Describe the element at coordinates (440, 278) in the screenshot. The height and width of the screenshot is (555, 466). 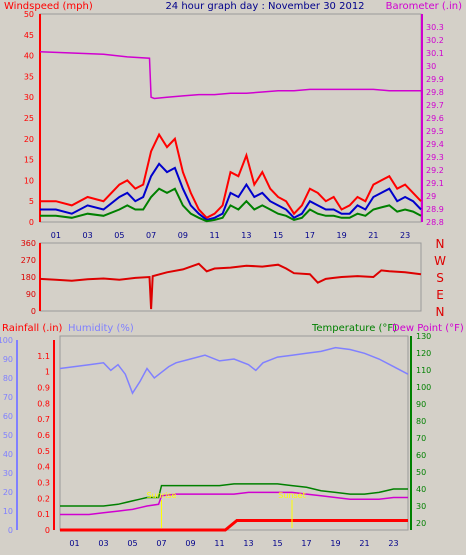
I see `compass-label: S` at that location.